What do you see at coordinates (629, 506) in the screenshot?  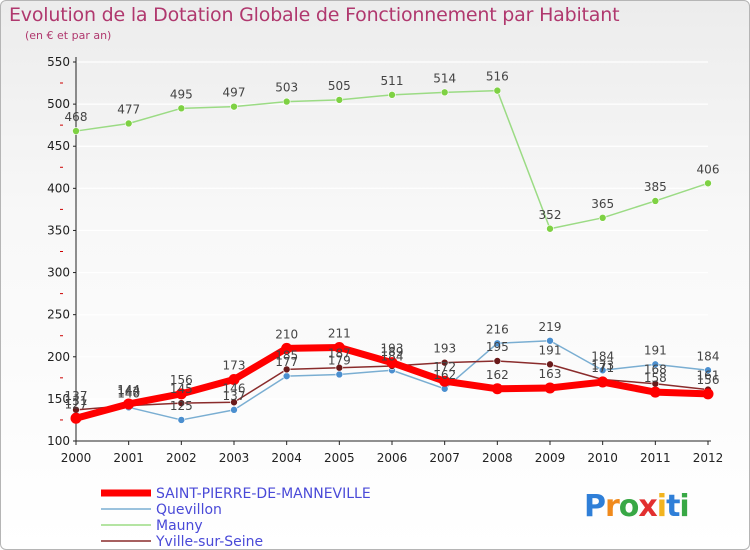 I see `logo-letter: o` at bounding box center [629, 506].